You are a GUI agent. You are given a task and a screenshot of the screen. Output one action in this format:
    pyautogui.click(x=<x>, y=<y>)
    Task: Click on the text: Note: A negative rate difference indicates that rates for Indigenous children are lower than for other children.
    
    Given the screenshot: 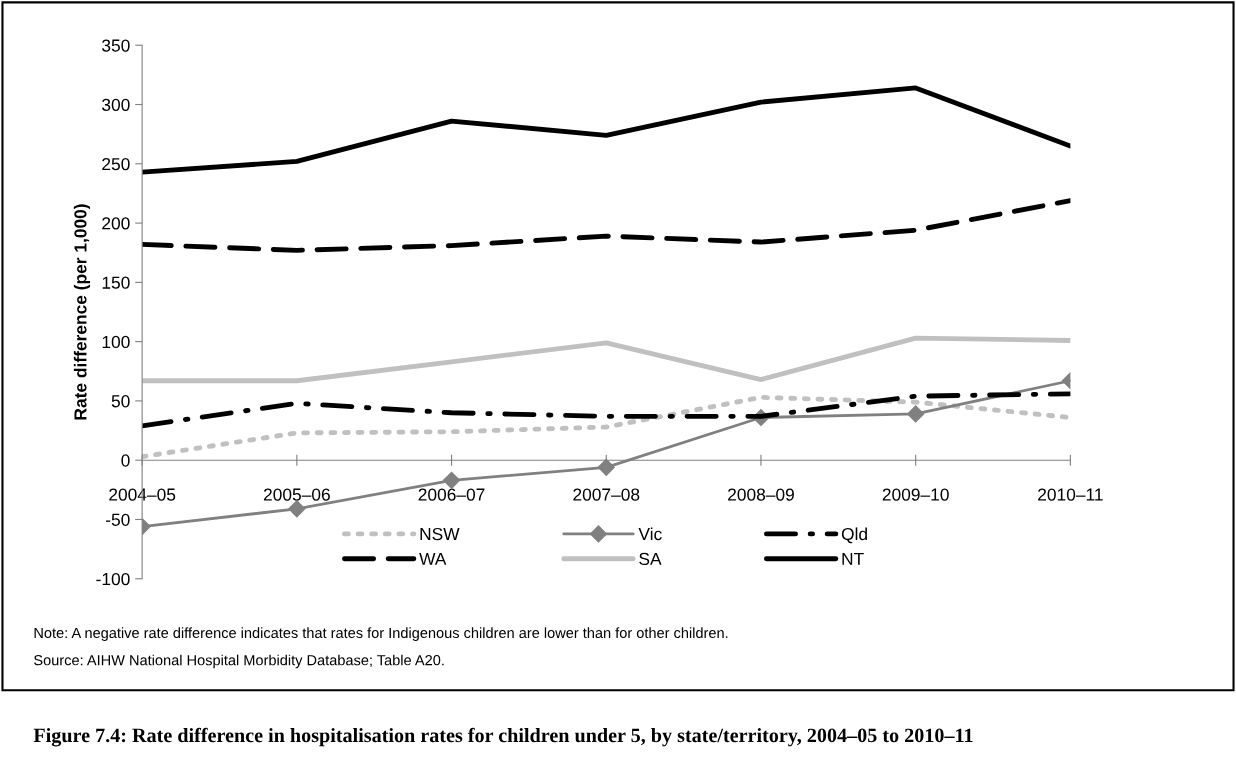 What is the action you would take?
    pyautogui.click(x=381, y=634)
    